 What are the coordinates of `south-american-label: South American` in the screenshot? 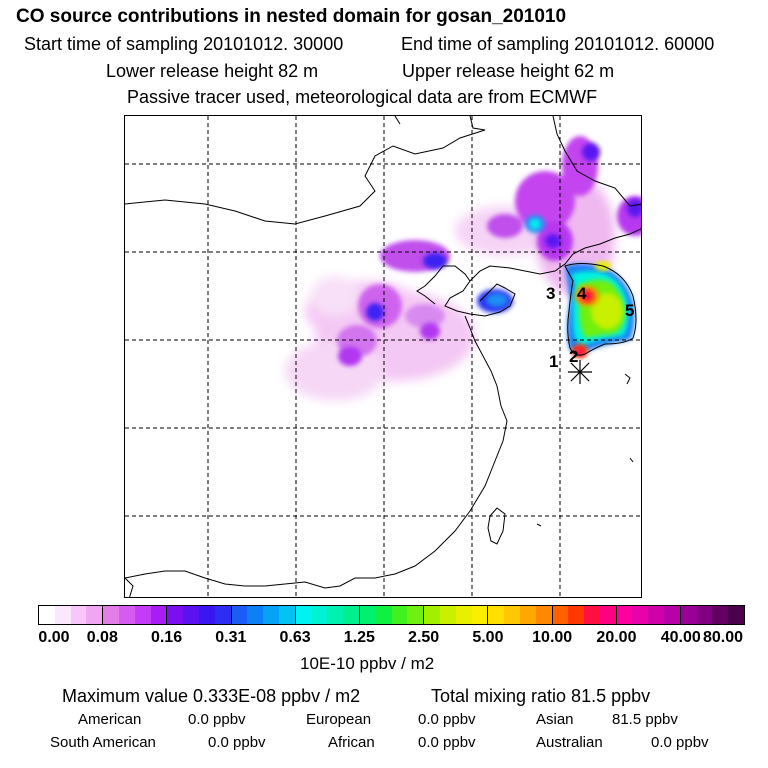 It's located at (103, 742).